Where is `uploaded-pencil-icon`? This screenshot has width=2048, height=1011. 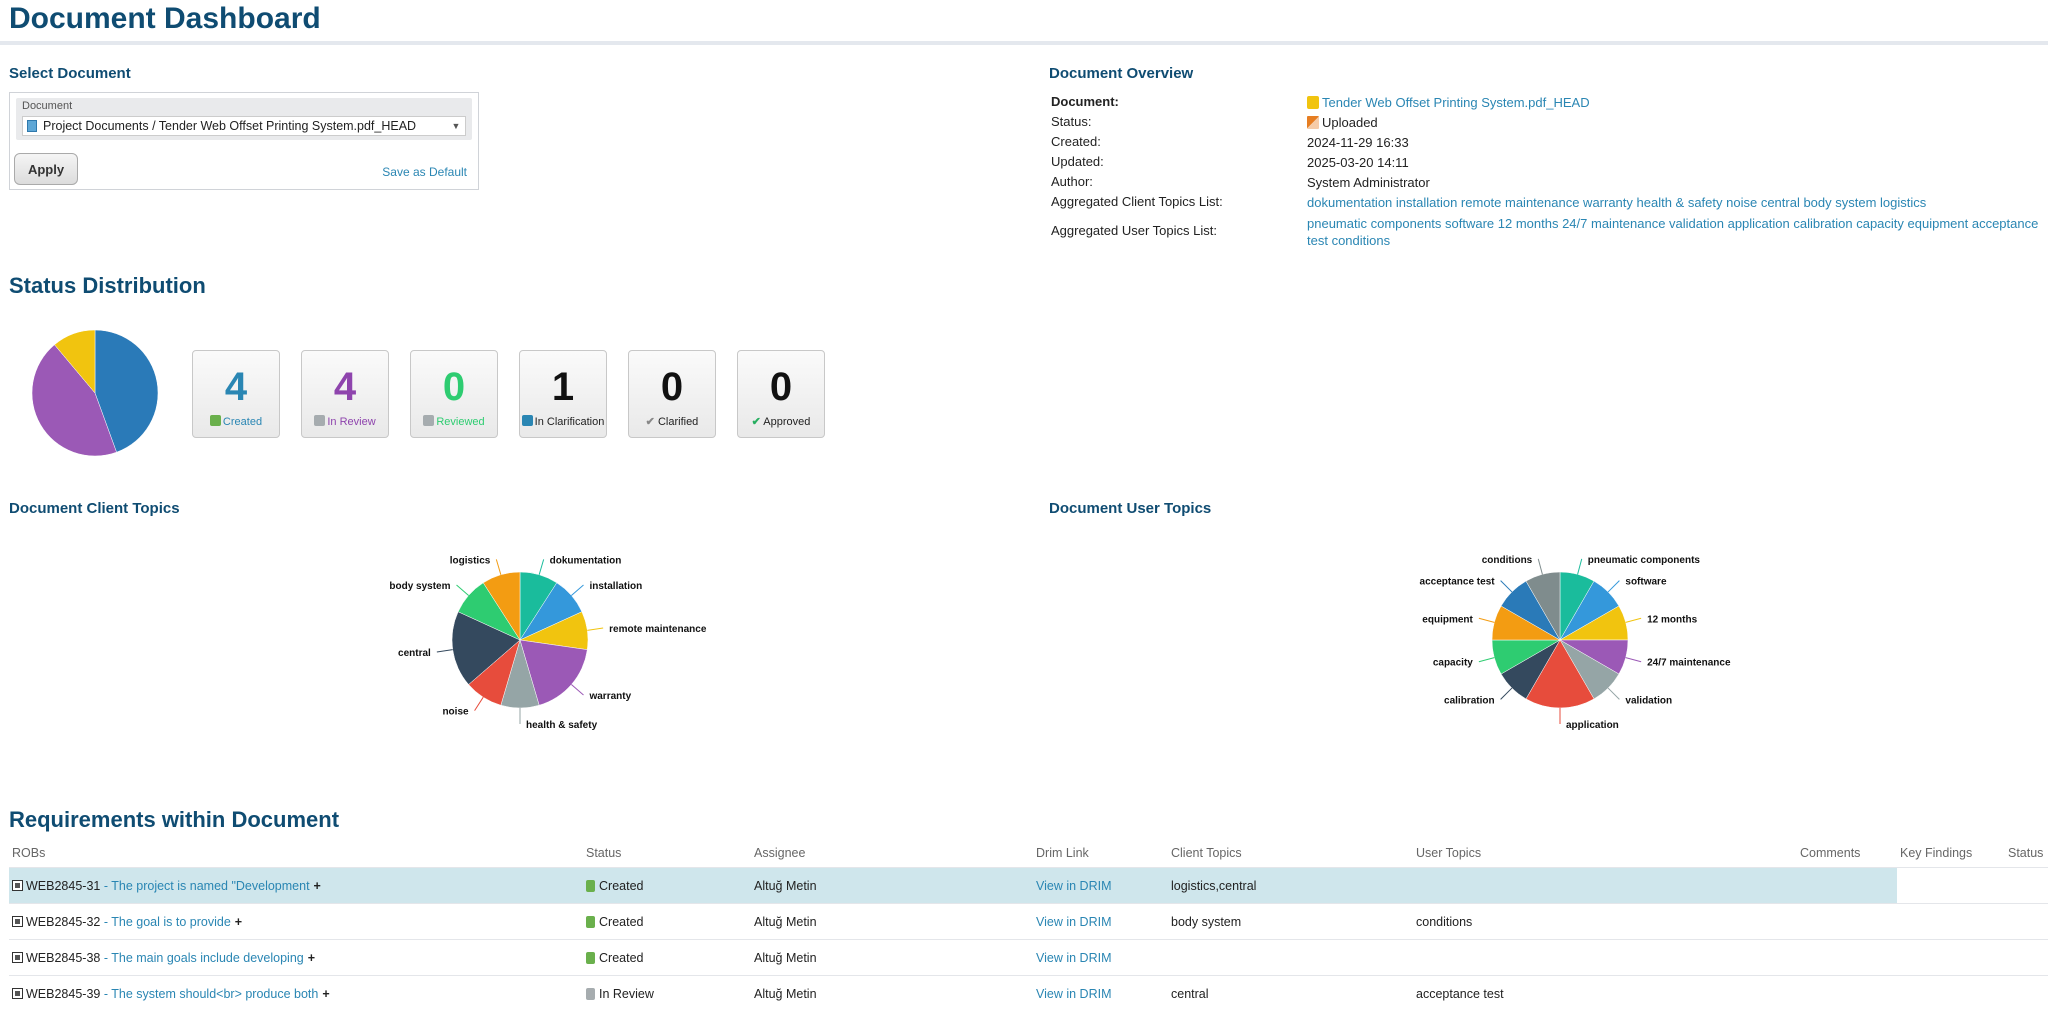
uploaded-pencil-icon is located at coordinates (1313, 122).